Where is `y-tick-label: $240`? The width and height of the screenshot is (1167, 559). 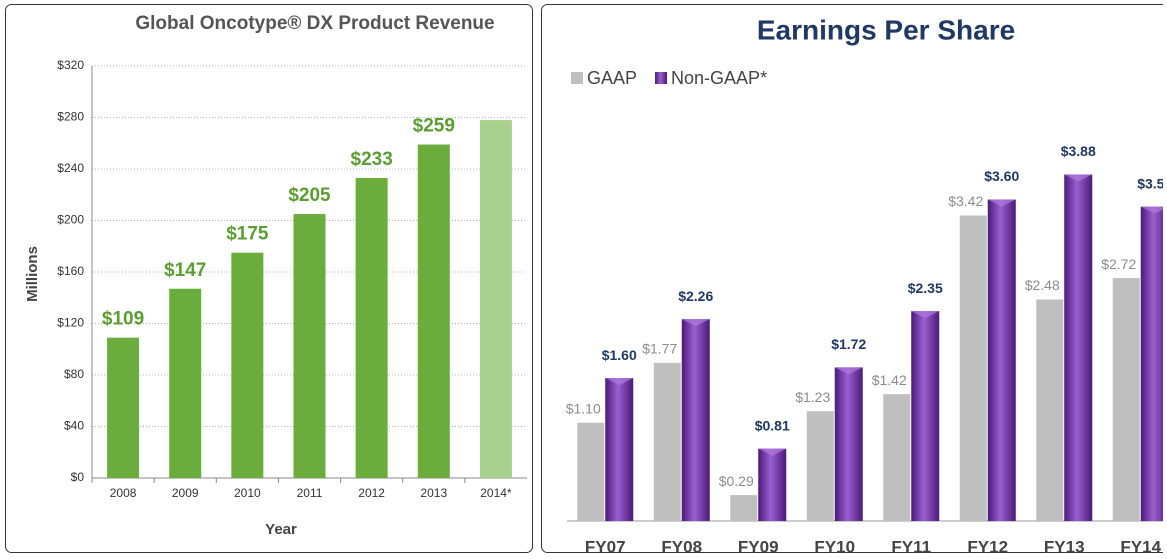
y-tick-label: $240 is located at coordinates (70, 168).